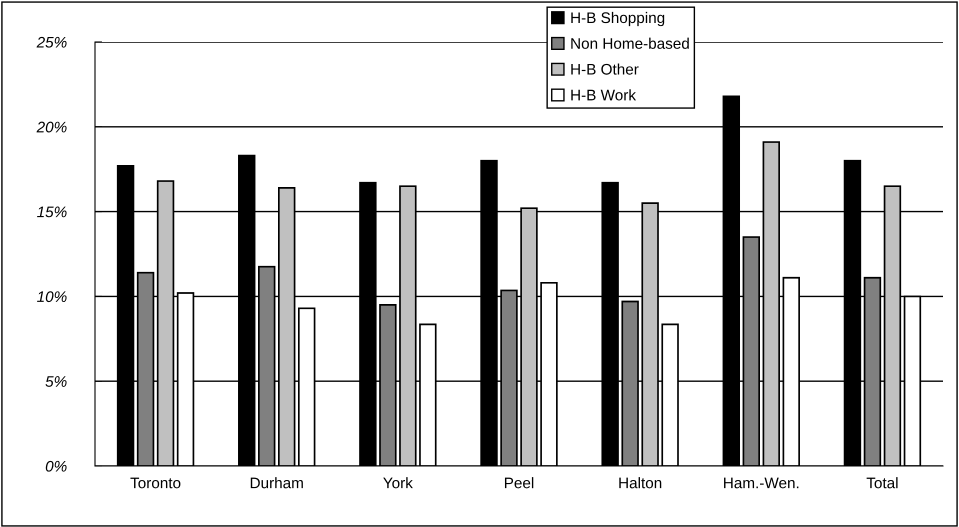 This screenshot has height=527, width=959. What do you see at coordinates (51, 42) in the screenshot?
I see `y-tick-label: 25%` at bounding box center [51, 42].